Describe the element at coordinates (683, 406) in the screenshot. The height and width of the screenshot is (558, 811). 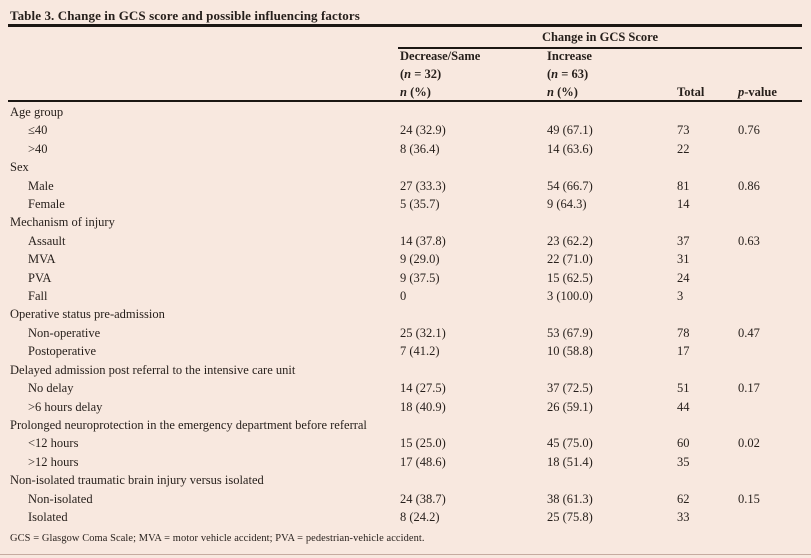
I see `cell-total: 44` at that location.